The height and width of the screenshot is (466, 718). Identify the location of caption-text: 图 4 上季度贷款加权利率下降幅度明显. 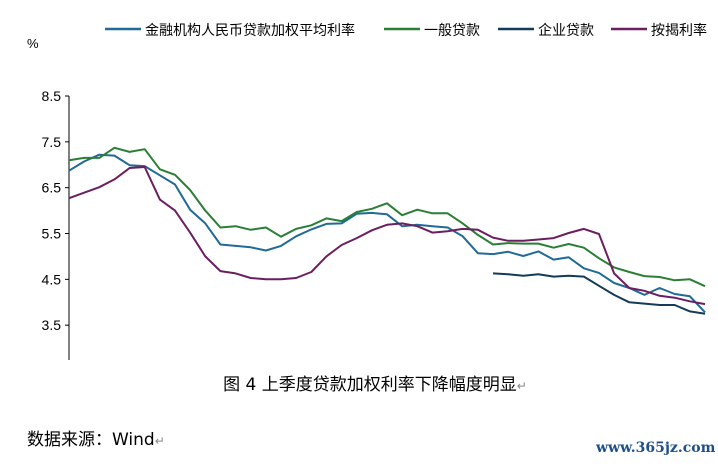
(370, 385).